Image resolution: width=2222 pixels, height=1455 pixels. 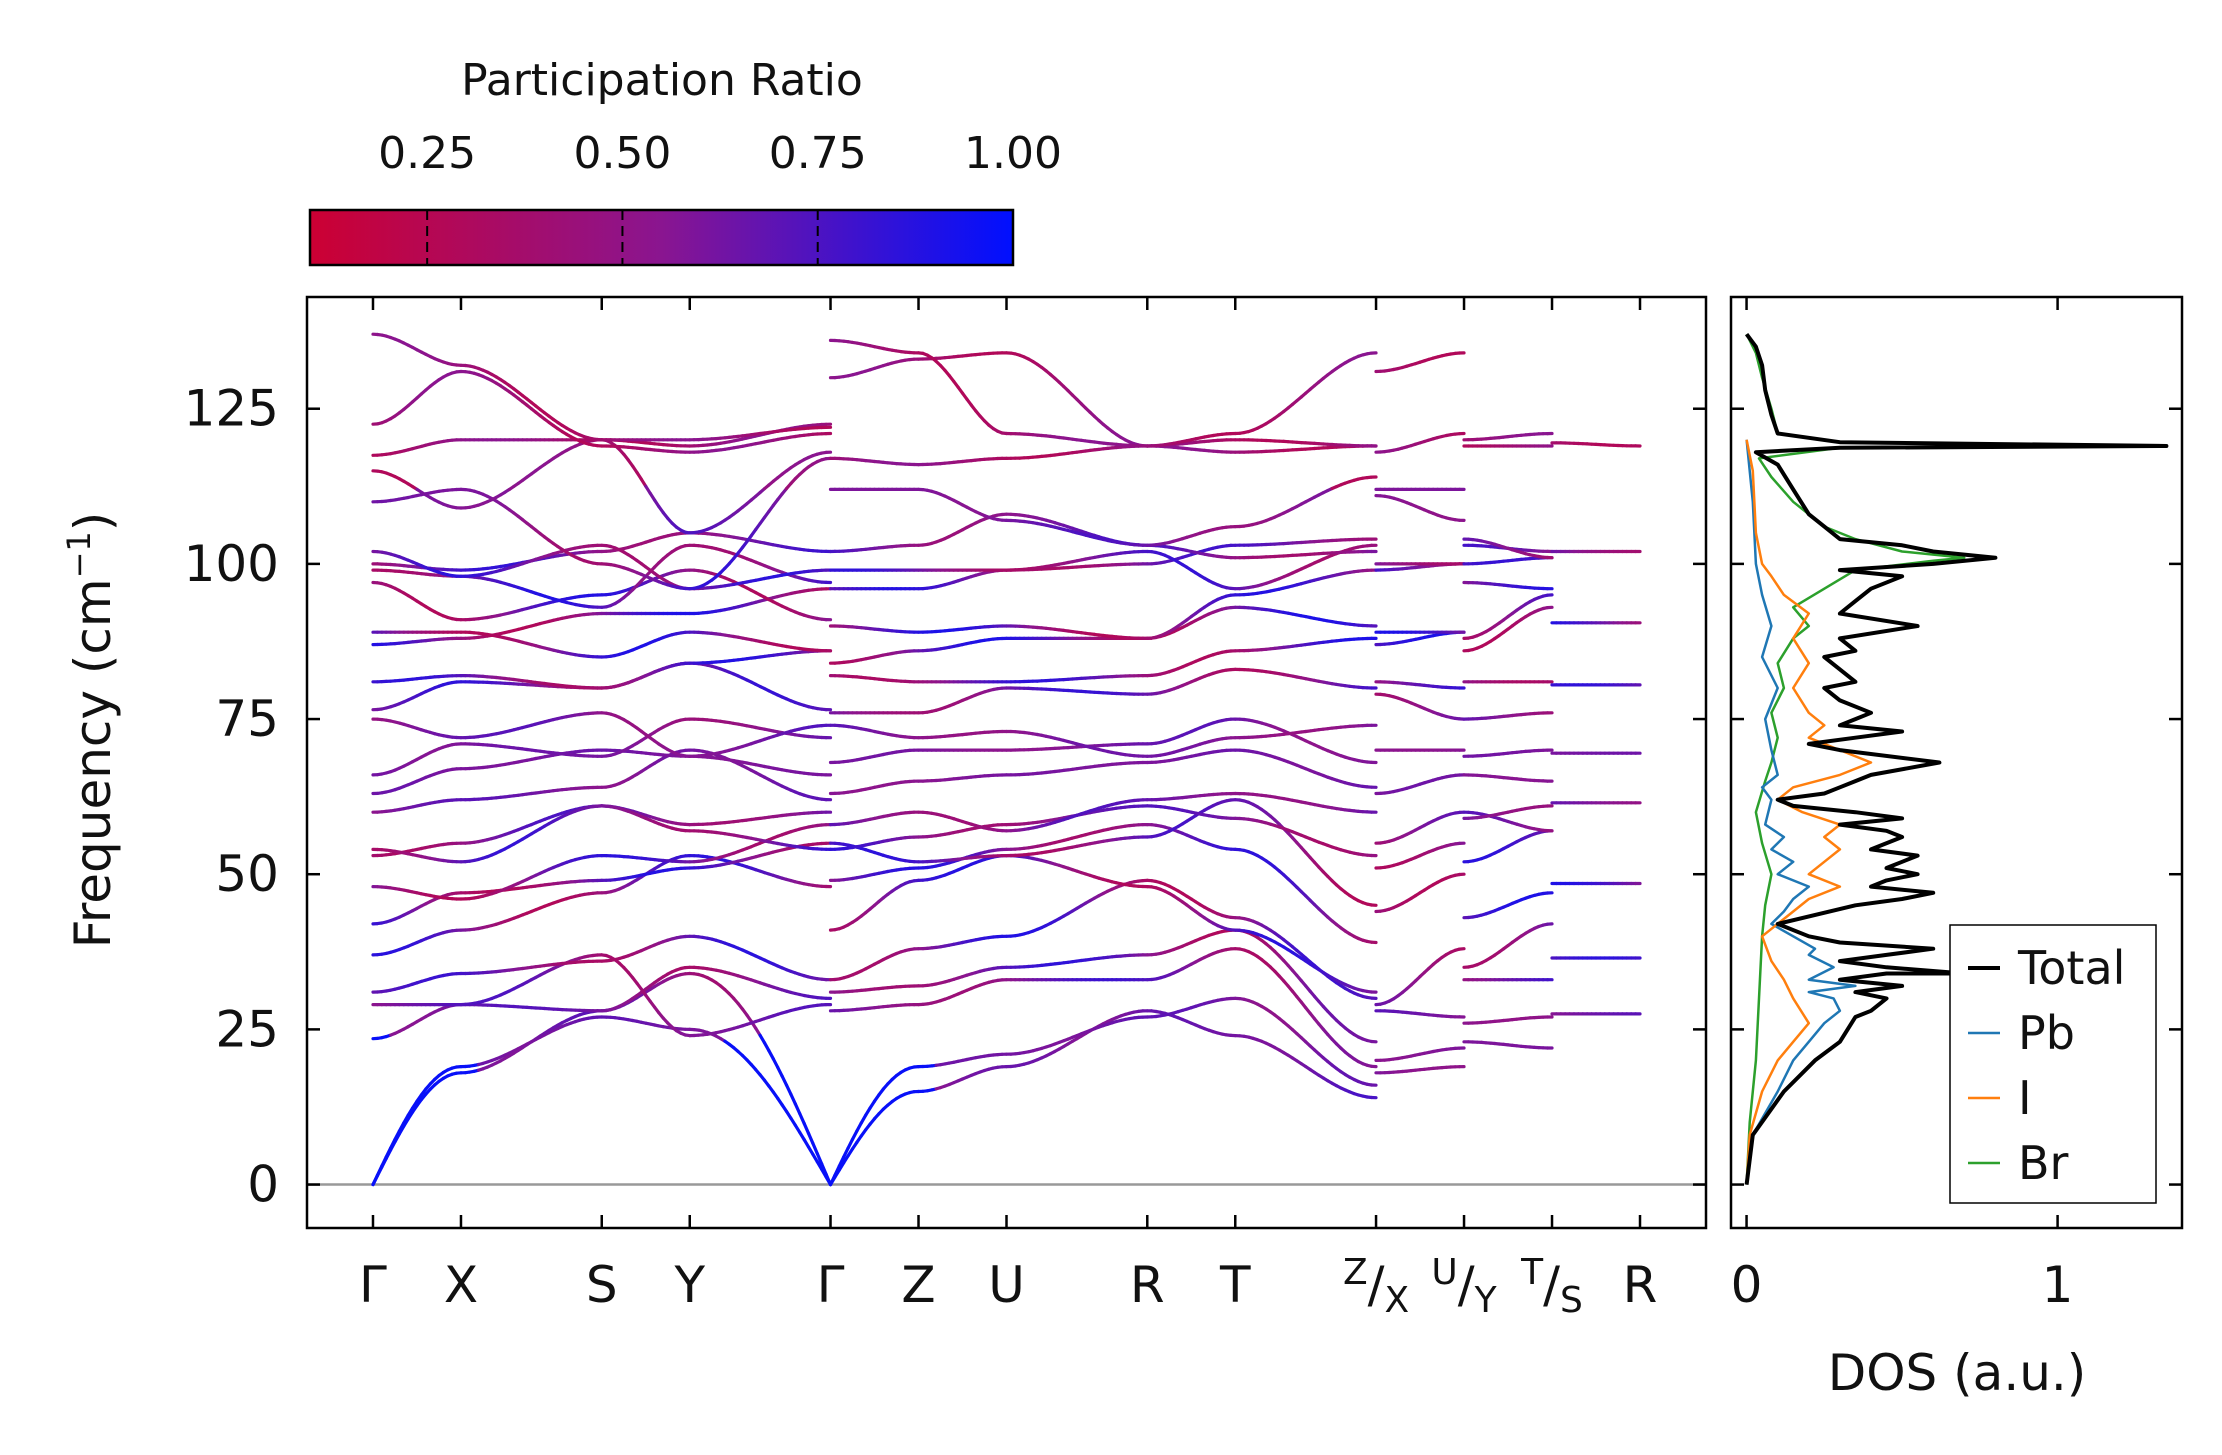 I want to click on colorbar-tick-label: 1.00, so click(x=1013, y=153).